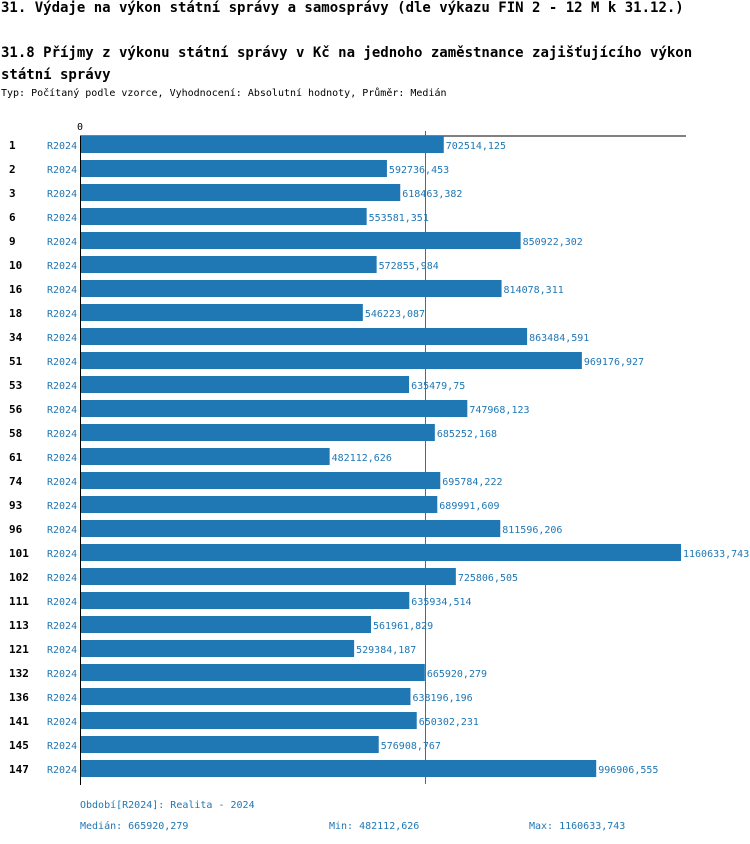 The image size is (750, 844). What do you see at coordinates (362, 458) in the screenshot?
I see `value-label: 482112,626` at bounding box center [362, 458].